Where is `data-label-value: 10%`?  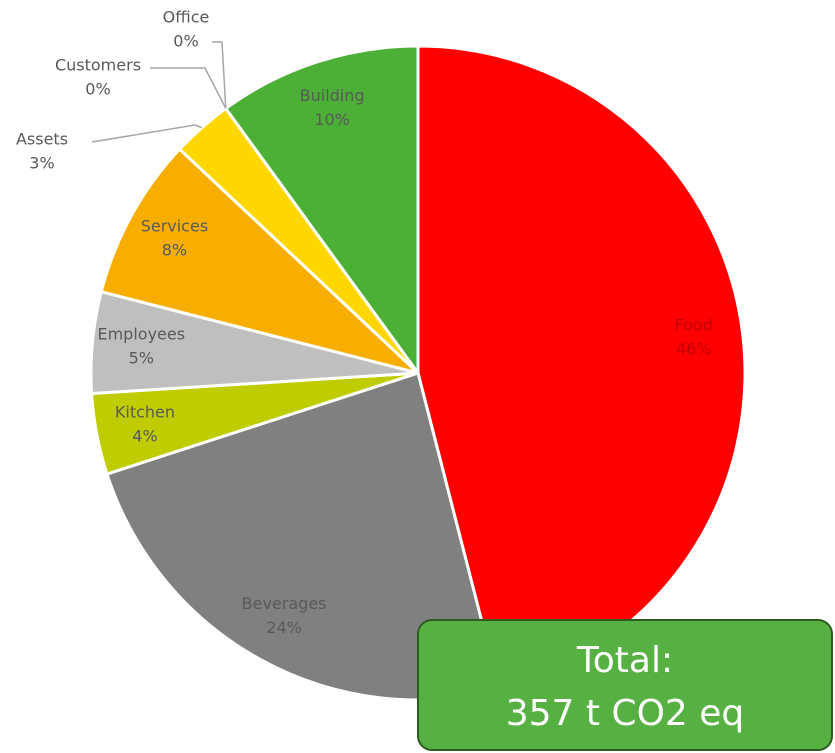
data-label-value: 10% is located at coordinates (332, 119).